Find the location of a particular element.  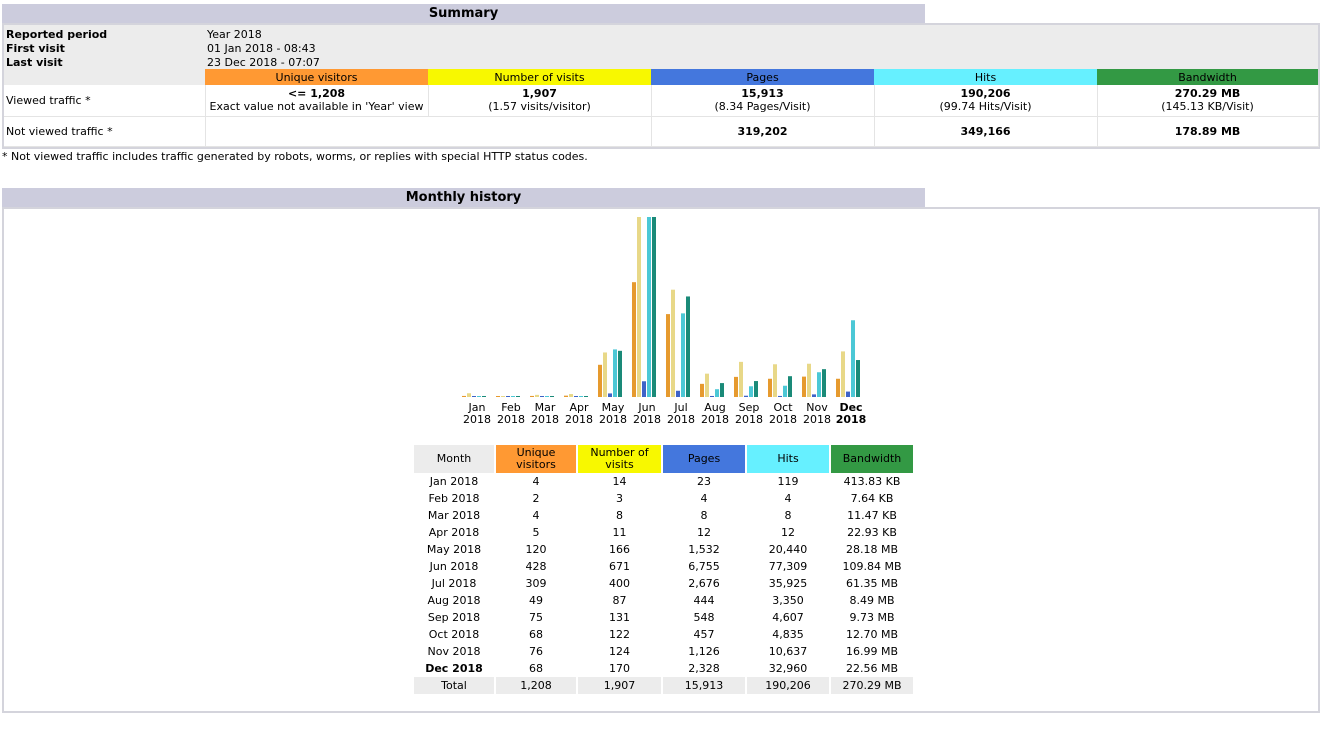

not-viewed-traffic-label: Not viewed traffic * is located at coordinates (105, 131).